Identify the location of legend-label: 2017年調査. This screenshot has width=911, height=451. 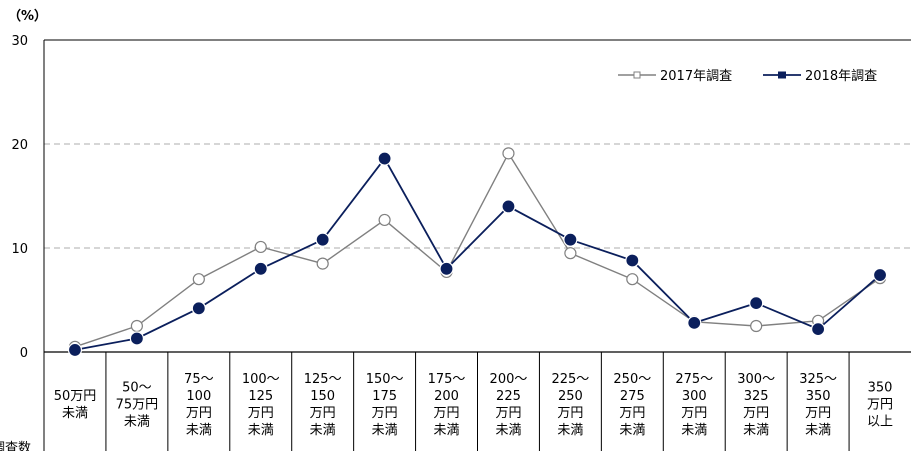
(696, 76).